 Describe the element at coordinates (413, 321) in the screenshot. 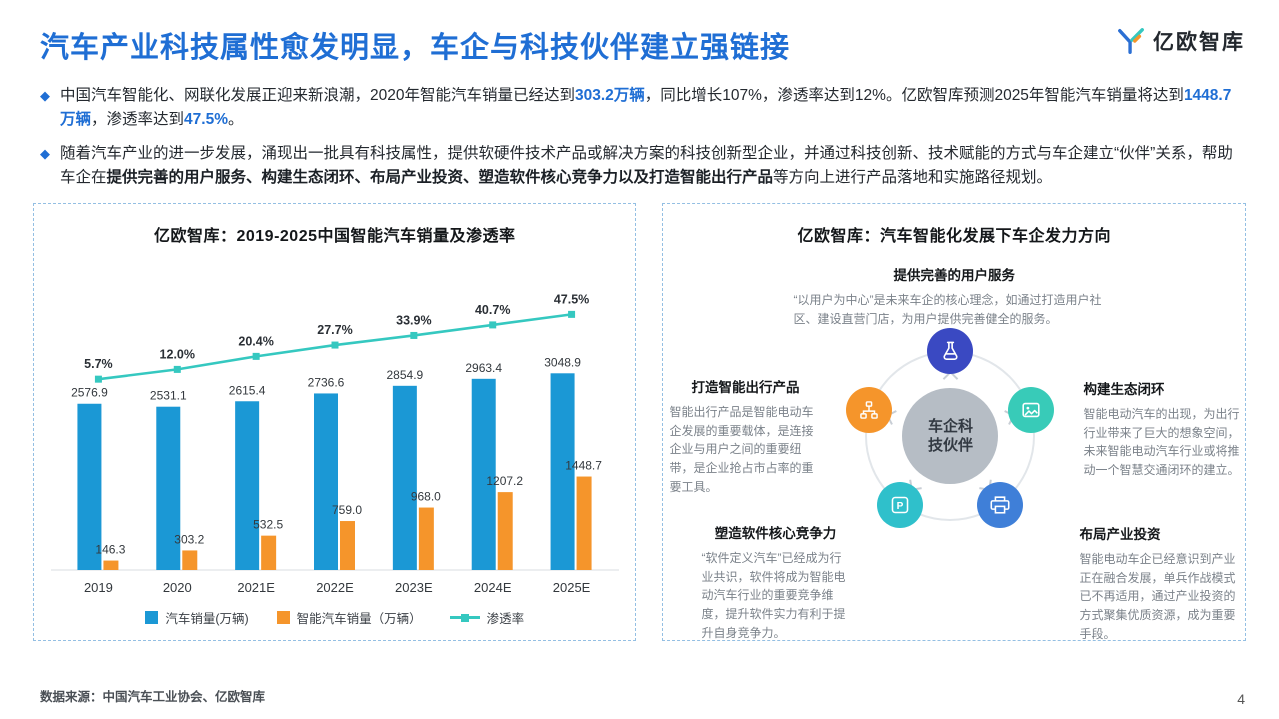

I see `svg-text: 33.9%` at that location.